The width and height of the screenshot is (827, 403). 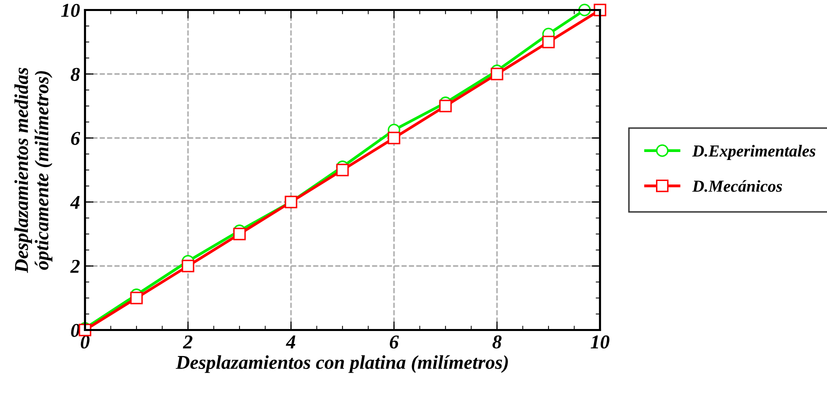 What do you see at coordinates (75, 74) in the screenshot?
I see `y-tick-label: 8` at bounding box center [75, 74].